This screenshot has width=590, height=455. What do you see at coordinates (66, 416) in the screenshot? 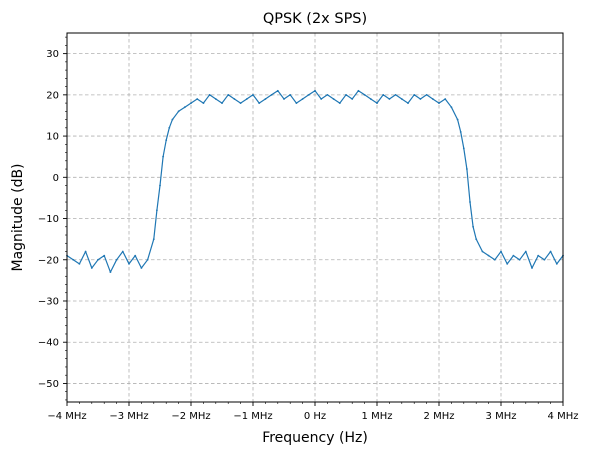
I see `x-tick-label: −4 MHz` at bounding box center [66, 416].